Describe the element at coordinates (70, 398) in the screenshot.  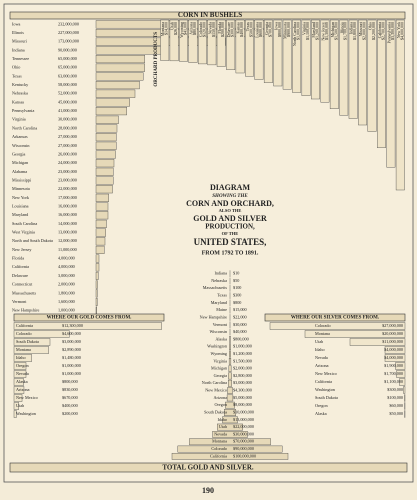
I see `value-label: $670,000` at that location.